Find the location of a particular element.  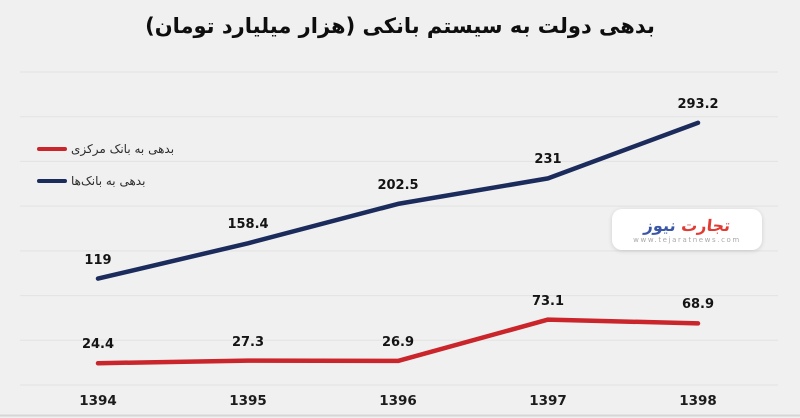

brand-word-news: نیوز is located at coordinates (659, 225).